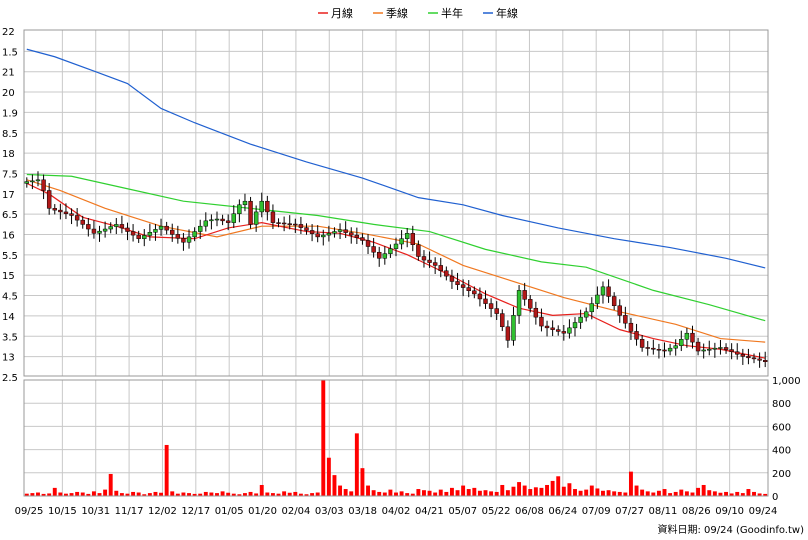  Describe the element at coordinates (781, 474) in the screenshot. I see `volume-tick-label: 200` at that location.